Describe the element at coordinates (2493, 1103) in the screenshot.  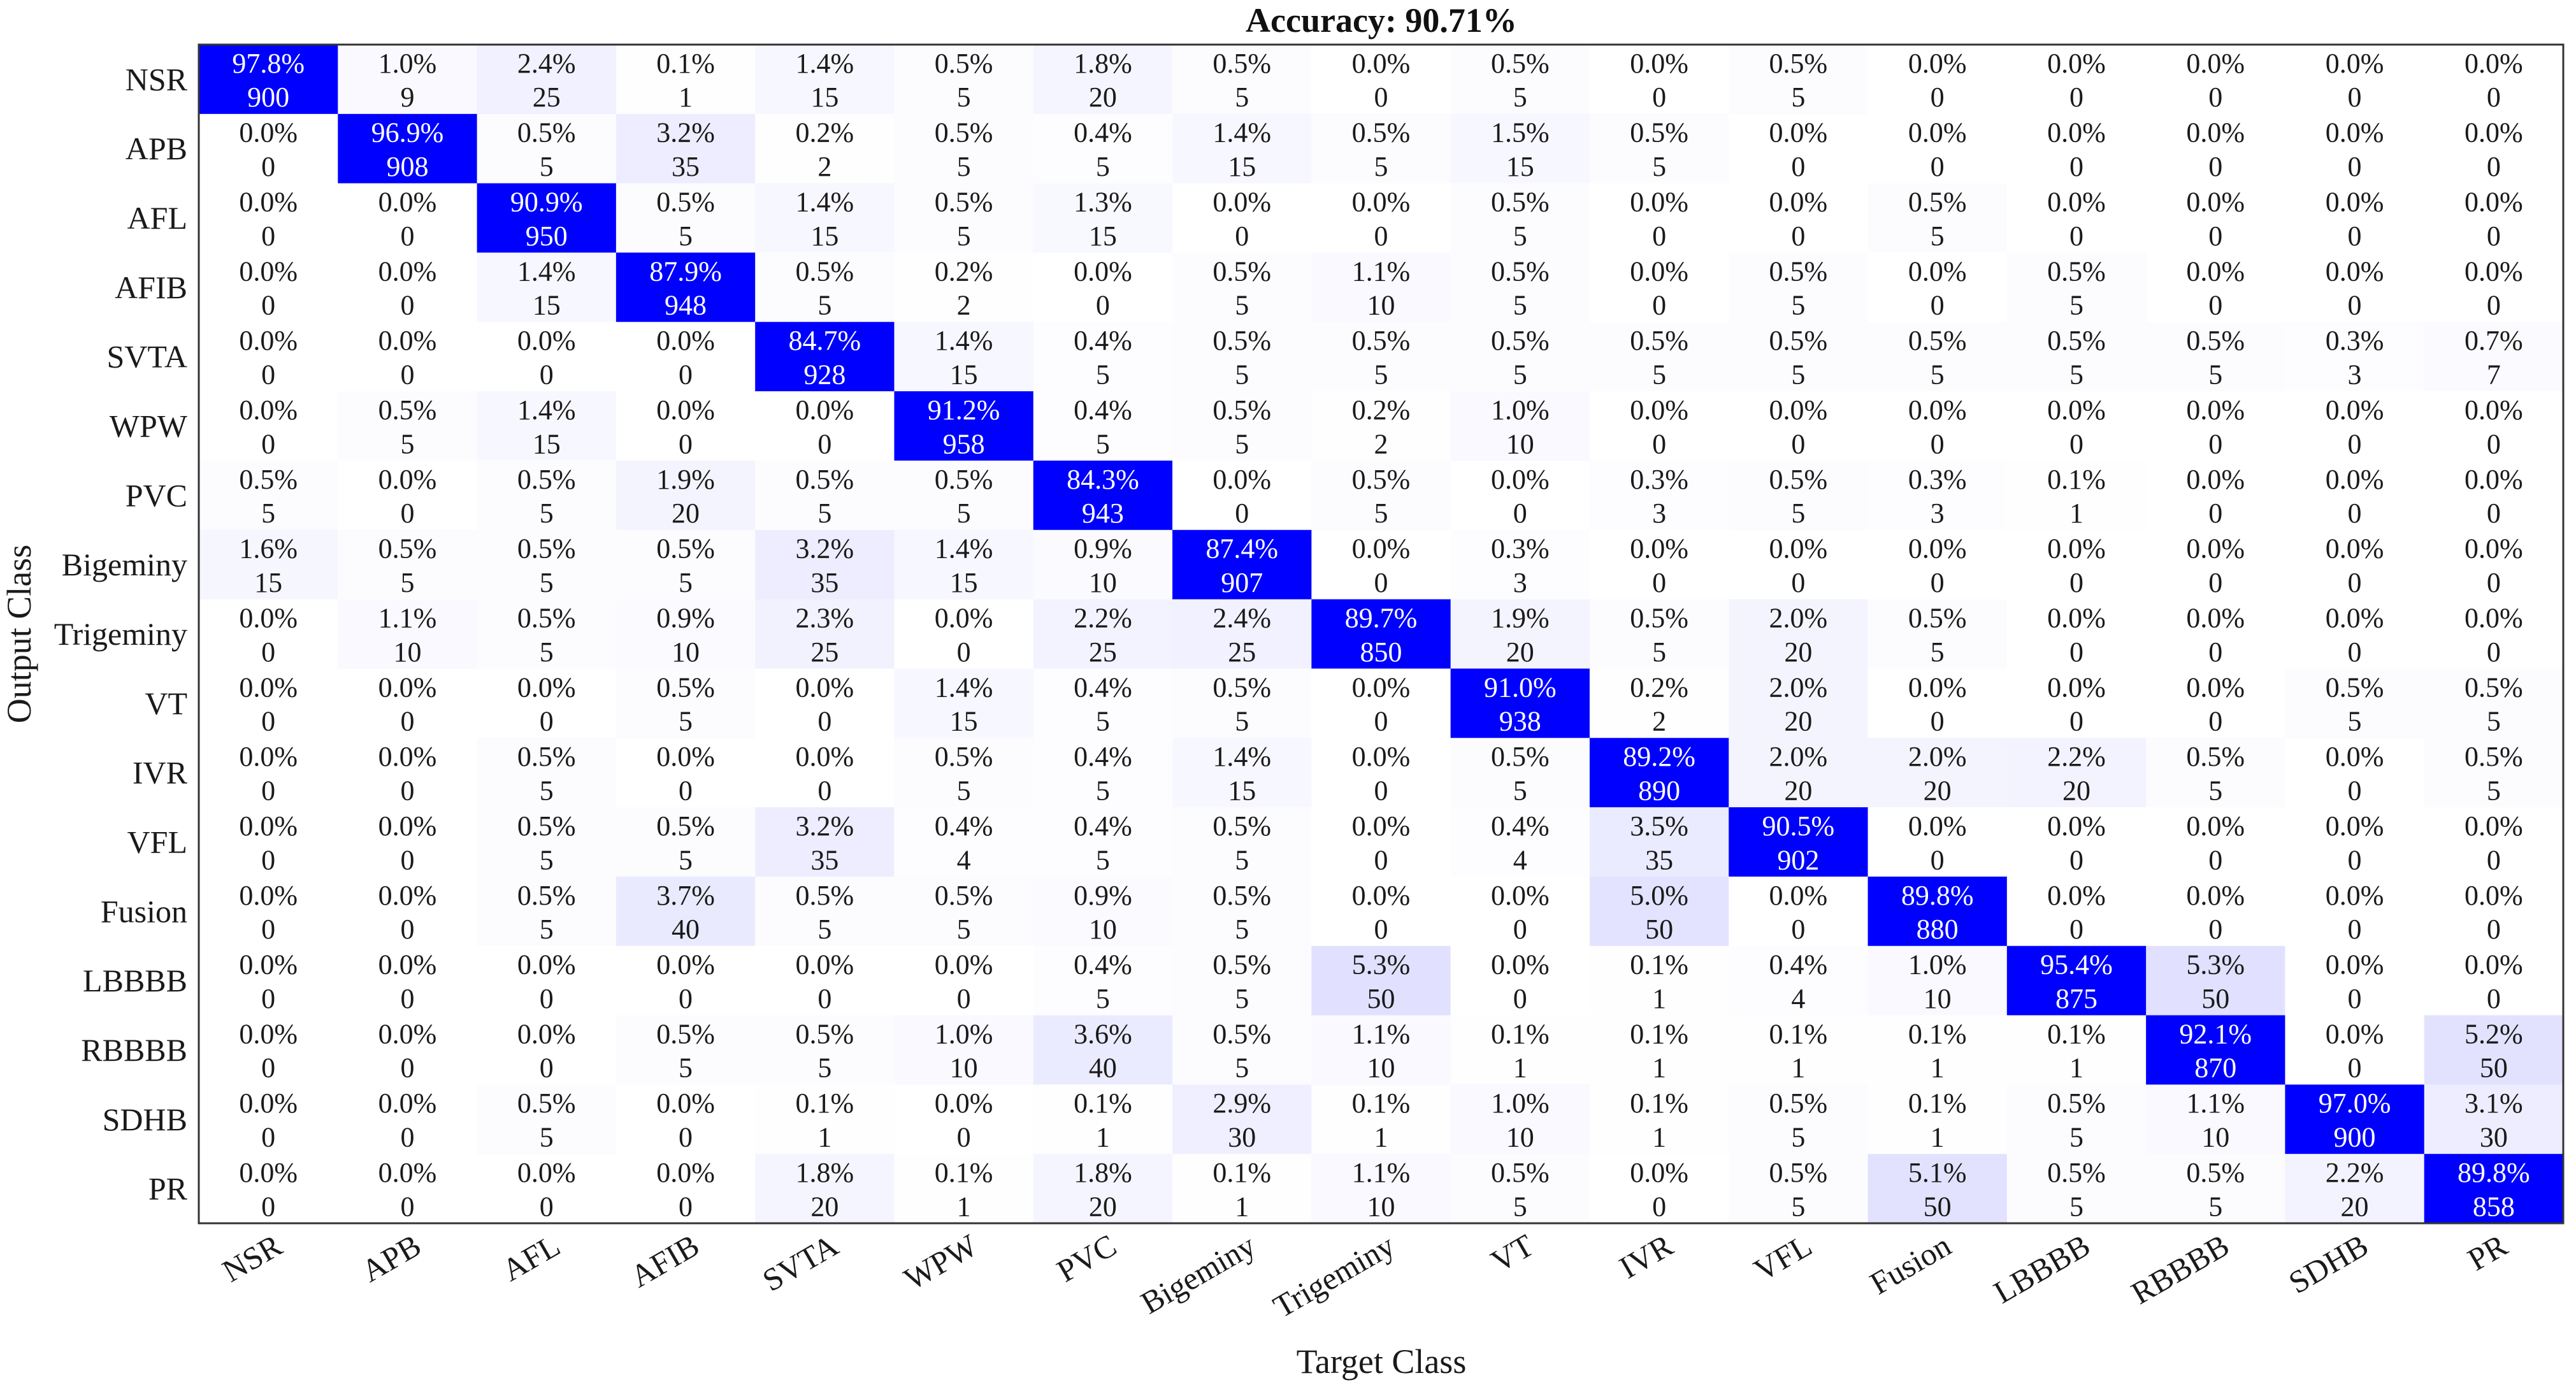
I see `cell-percent-label: 3.1%` at that location.